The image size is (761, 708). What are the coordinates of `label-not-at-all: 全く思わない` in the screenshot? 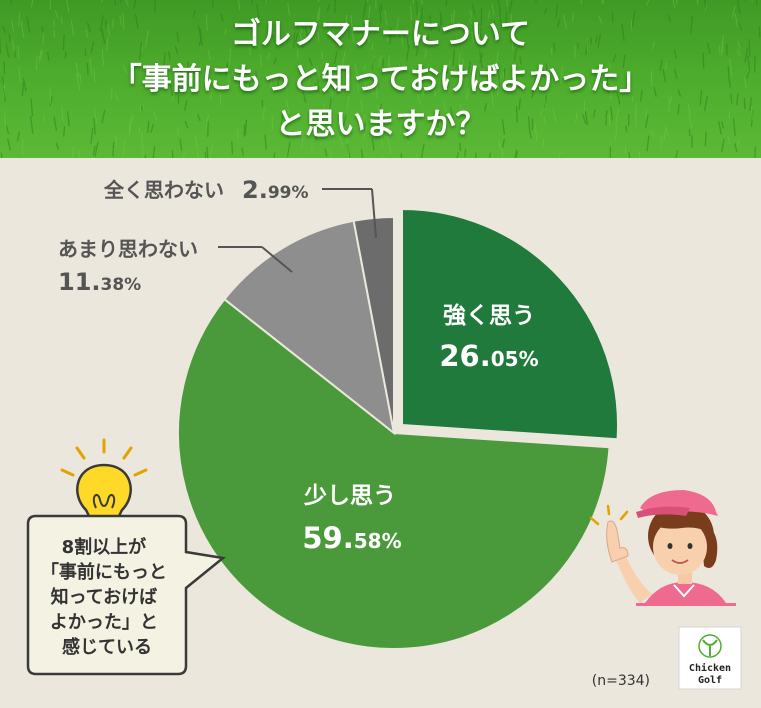 It's located at (163, 190).